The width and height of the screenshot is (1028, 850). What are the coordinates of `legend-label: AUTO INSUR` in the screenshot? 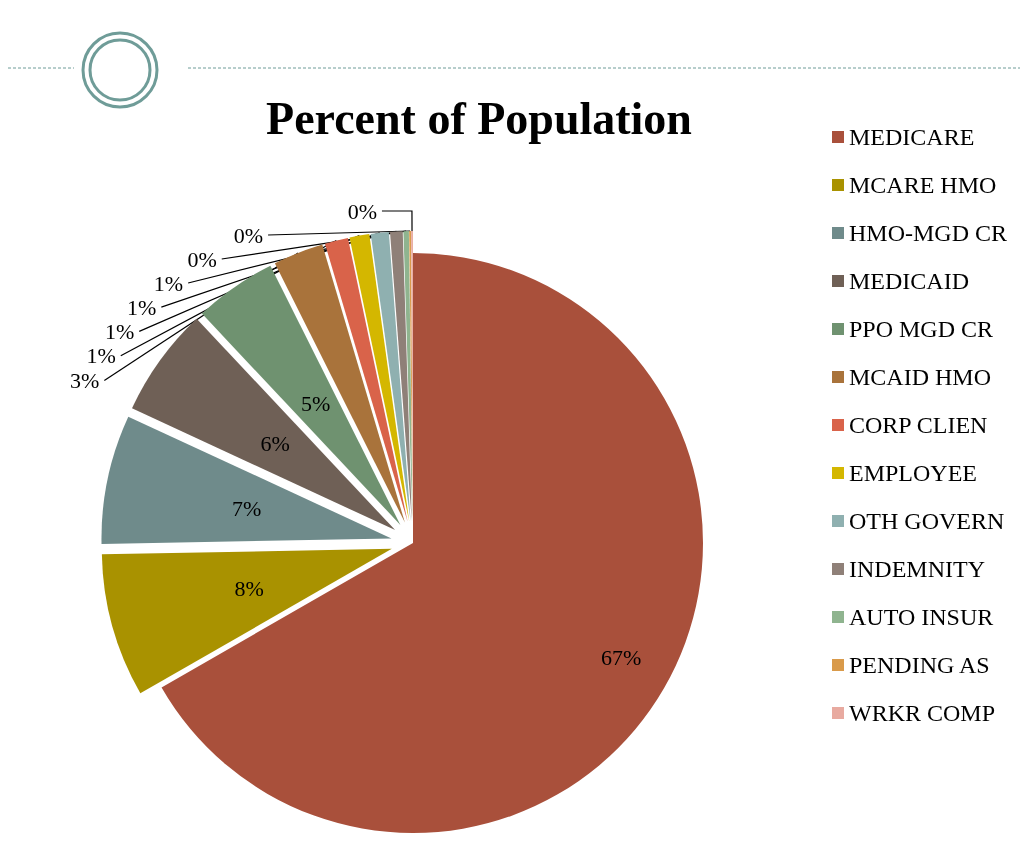 It's located at (921, 617).